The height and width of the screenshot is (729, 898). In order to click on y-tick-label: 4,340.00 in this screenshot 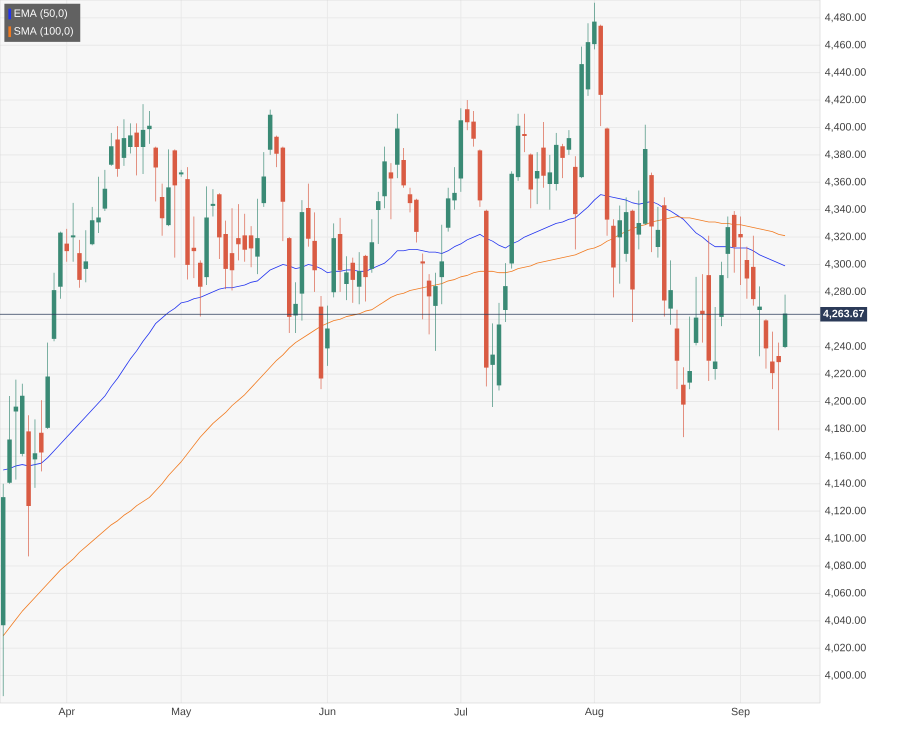, I will do `click(845, 209)`.